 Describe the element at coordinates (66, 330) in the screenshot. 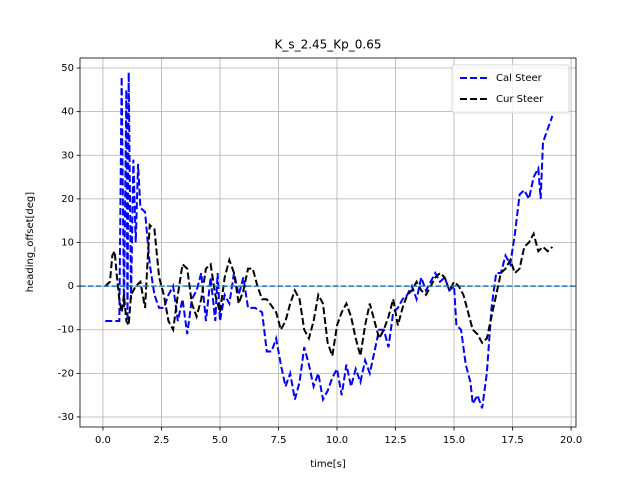

I see `y-tick-label: -10` at that location.